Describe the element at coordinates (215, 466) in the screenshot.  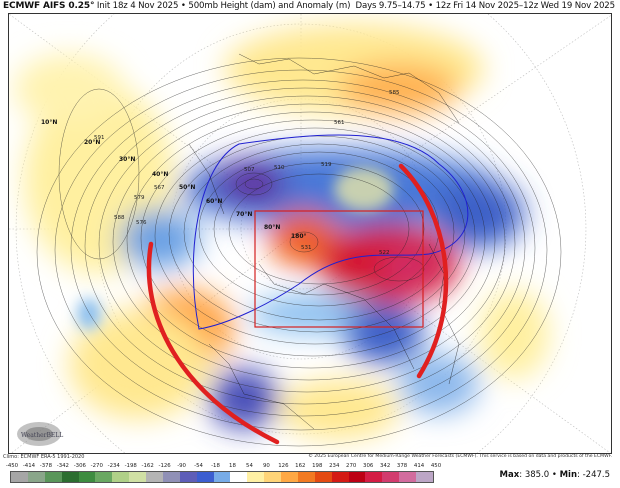
I see `colorbar-tick-label: -18` at that location.